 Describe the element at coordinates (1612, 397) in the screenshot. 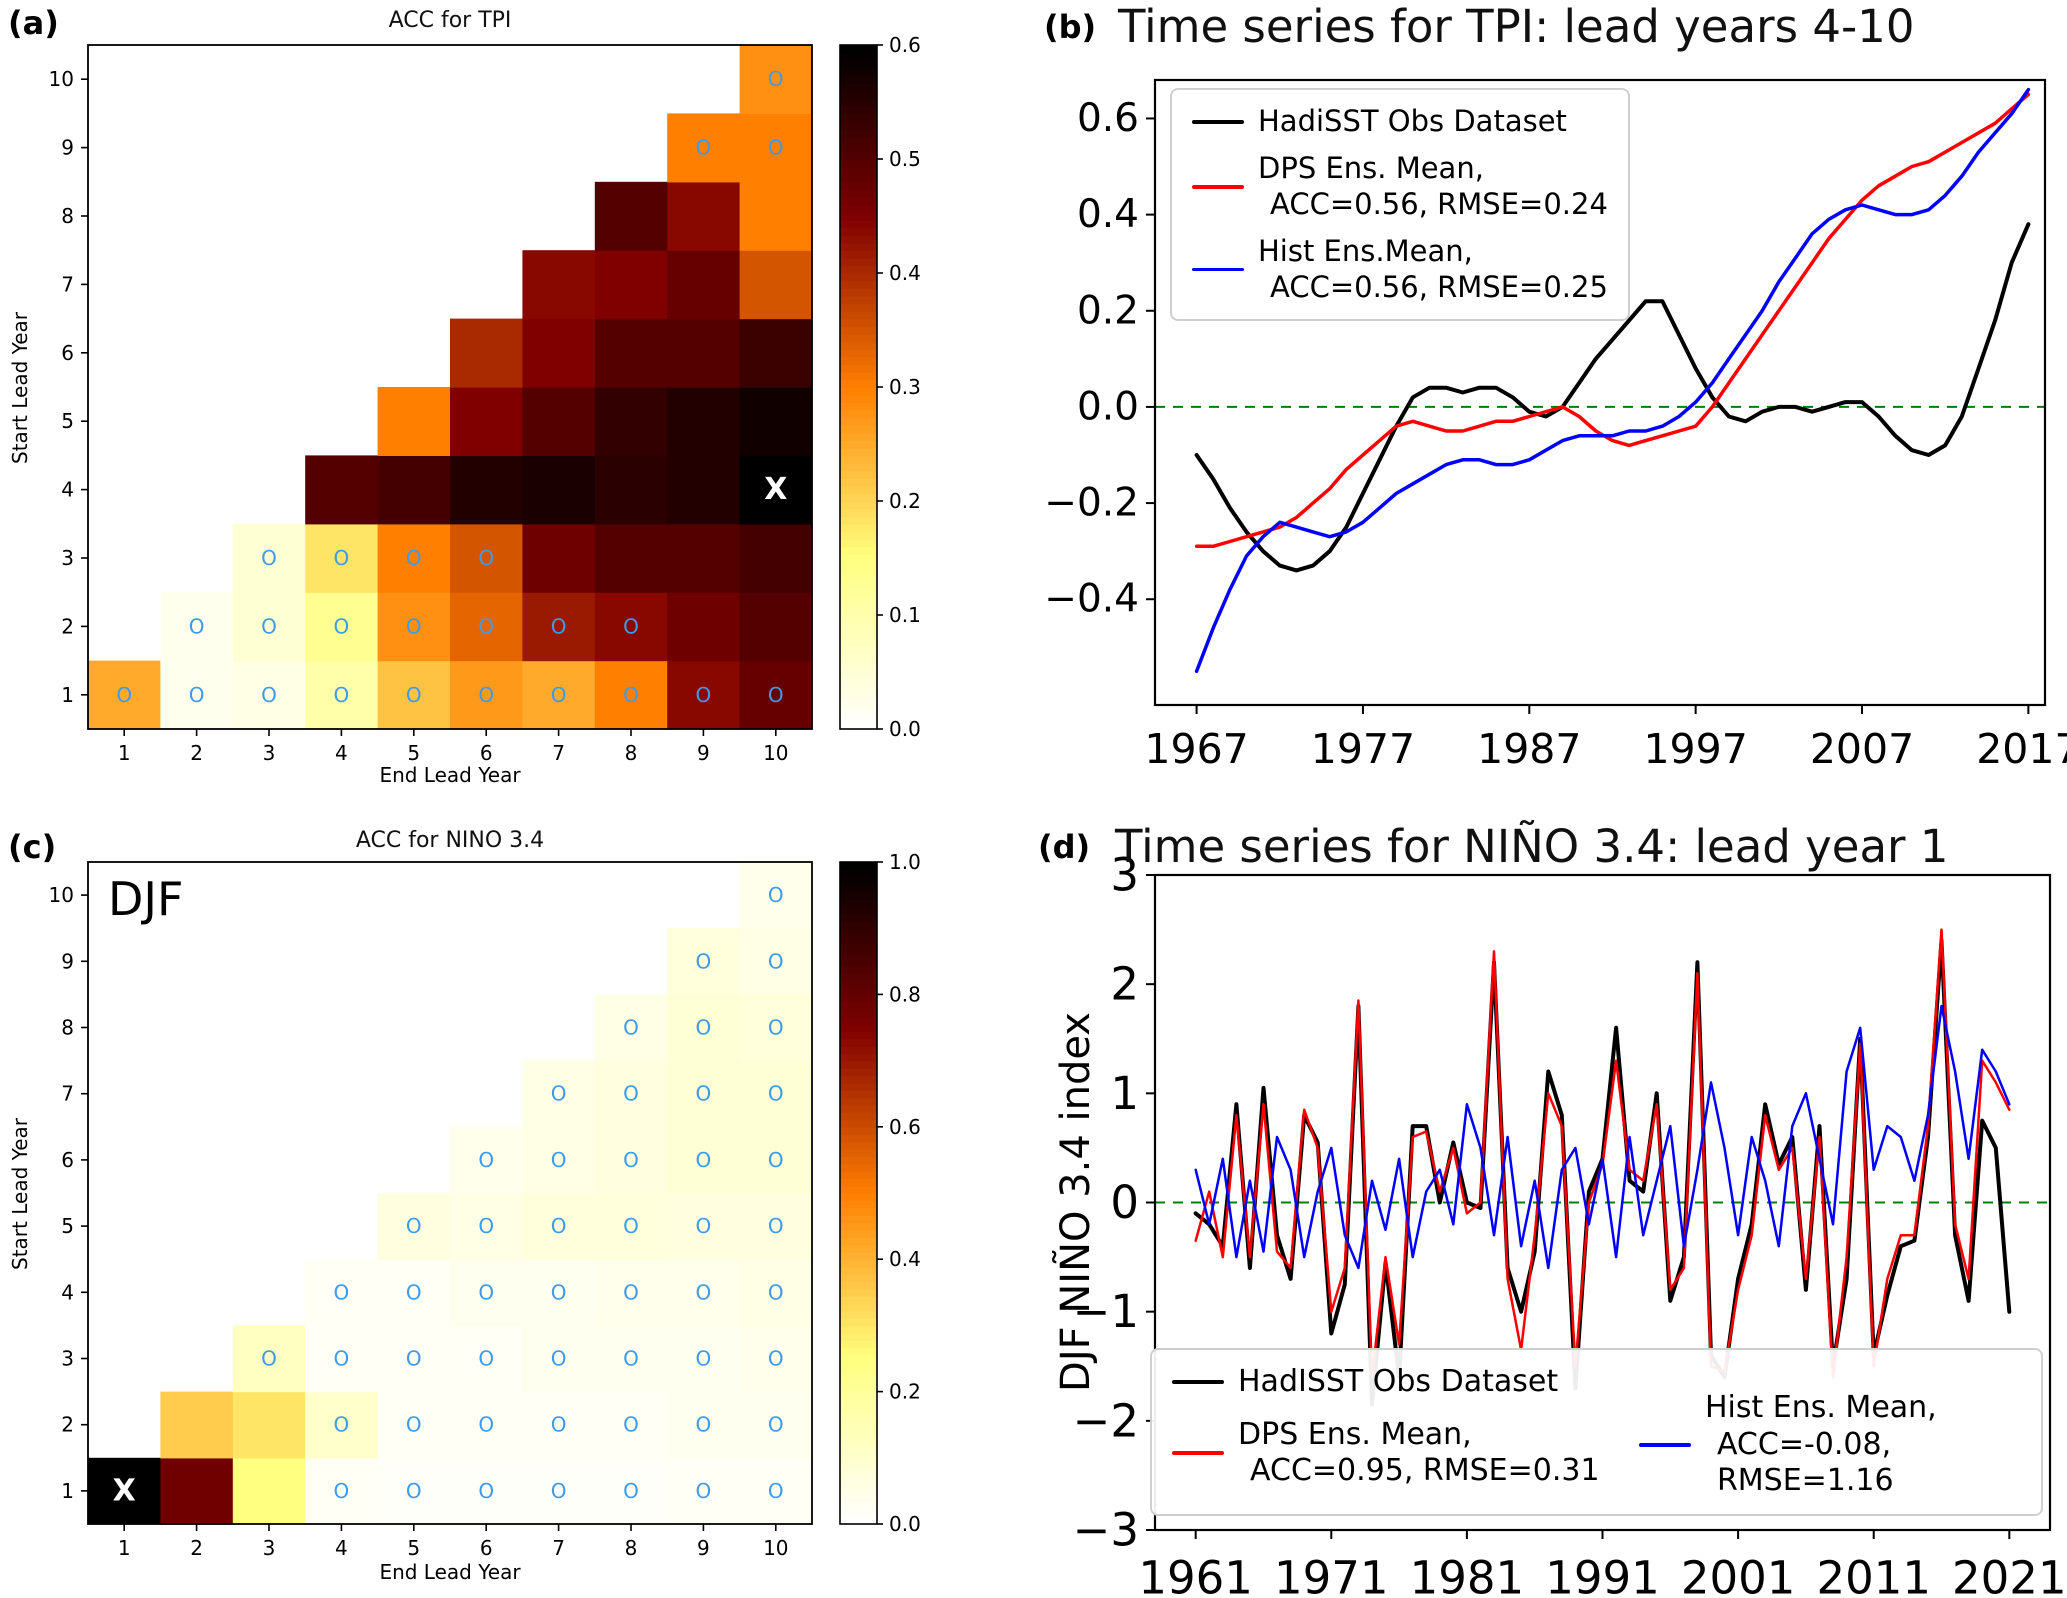

I see `series-line-obs` at that location.